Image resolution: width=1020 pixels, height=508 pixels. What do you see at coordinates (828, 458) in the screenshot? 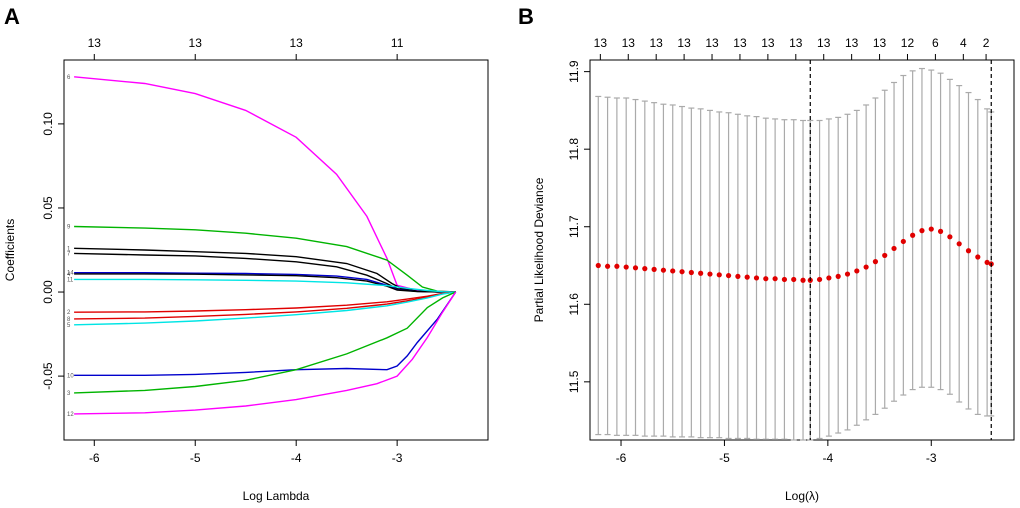
I see `panel-b-x-tick-label: -4` at bounding box center [828, 458].